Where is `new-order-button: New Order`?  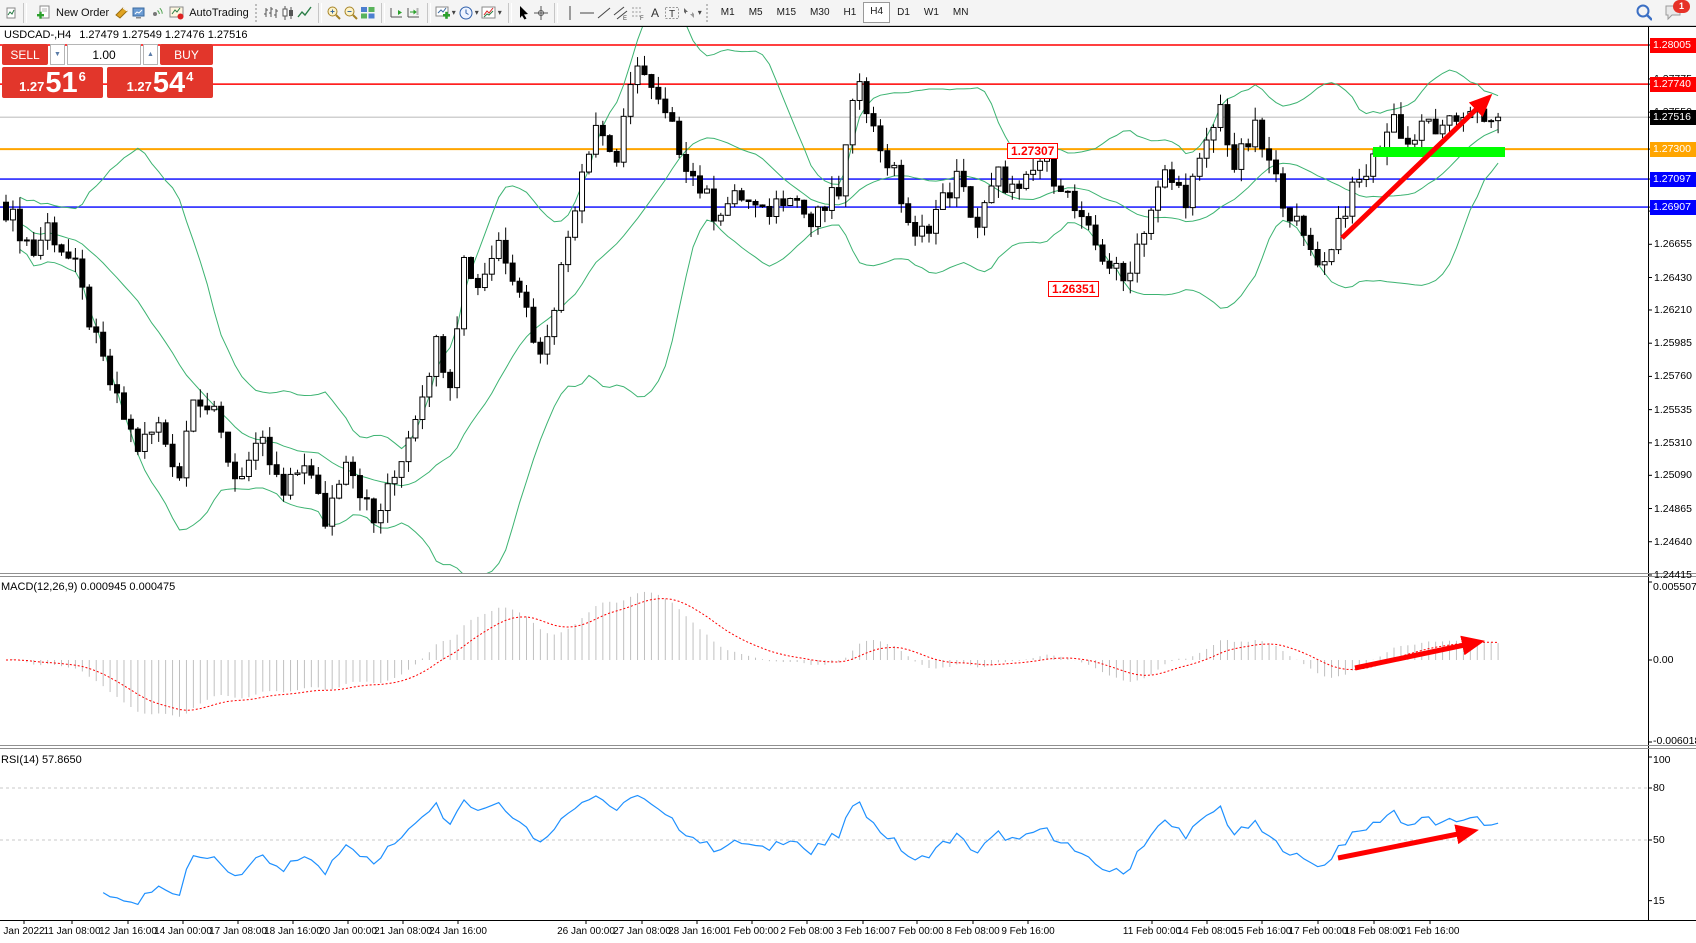
new-order-button: New Order is located at coordinates (72, 13).